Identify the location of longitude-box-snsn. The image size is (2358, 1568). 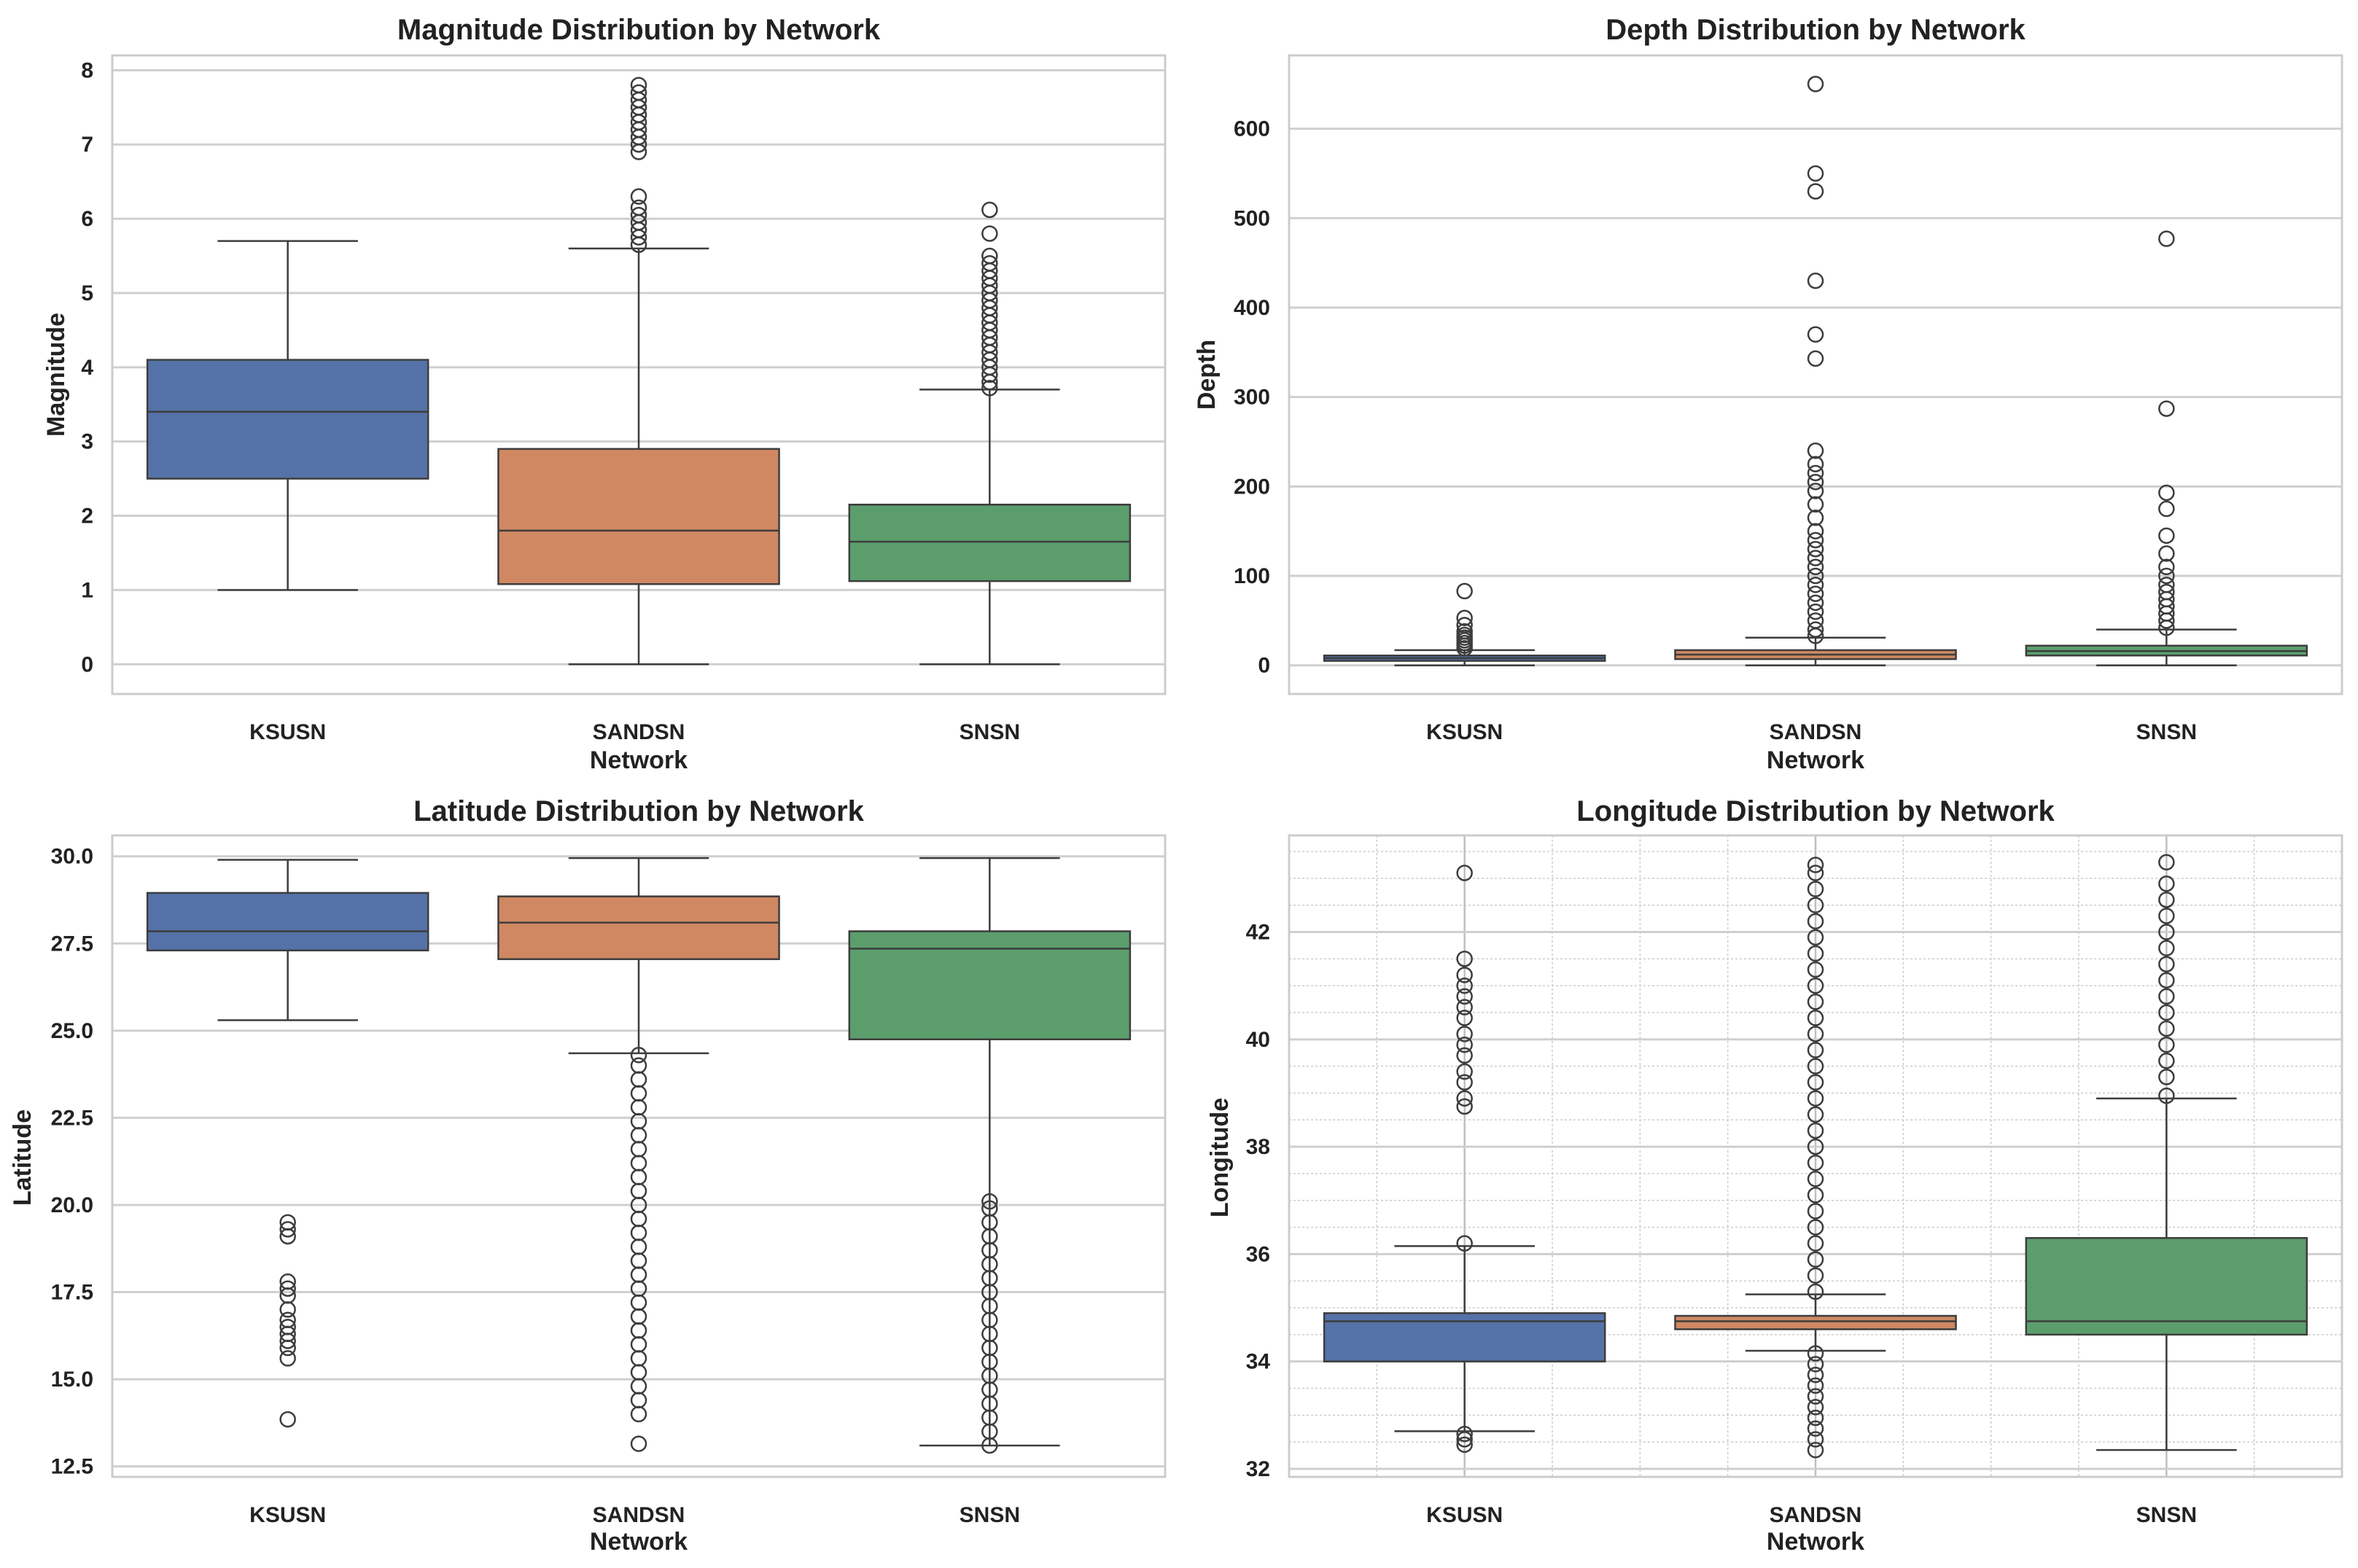
(2167, 1153).